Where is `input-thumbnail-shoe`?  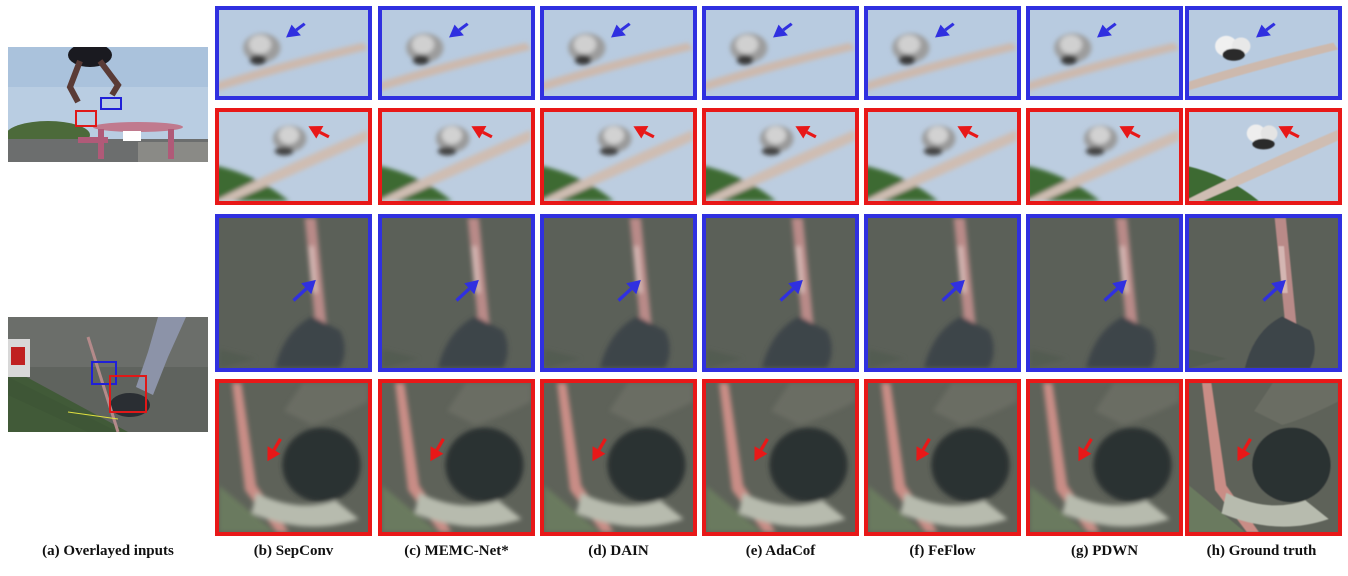
input-thumbnail-shoe is located at coordinates (108, 374).